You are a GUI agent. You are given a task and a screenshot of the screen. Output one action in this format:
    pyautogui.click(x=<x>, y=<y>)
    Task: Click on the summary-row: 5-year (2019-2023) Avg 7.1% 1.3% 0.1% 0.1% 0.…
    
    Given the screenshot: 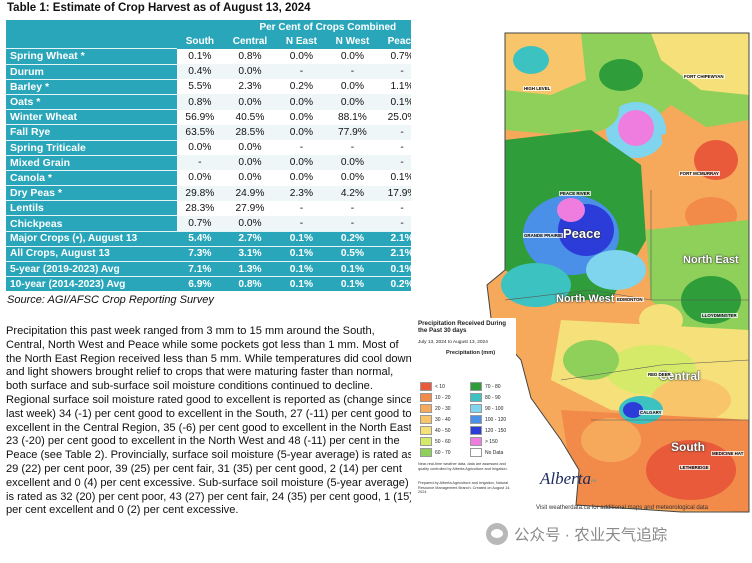 What is the action you would take?
    pyautogui.click(x=242, y=268)
    